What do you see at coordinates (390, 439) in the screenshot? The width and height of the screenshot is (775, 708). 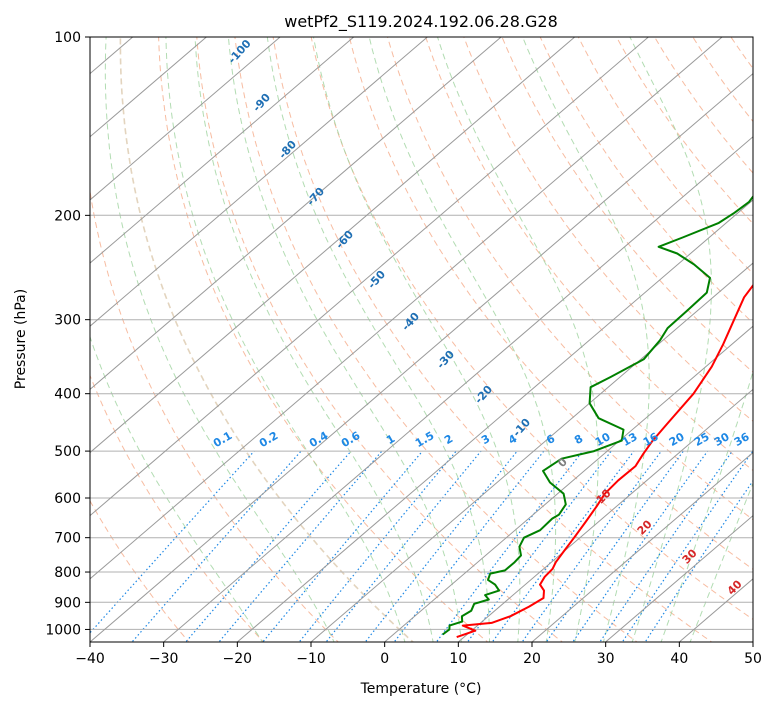 I see `mixing-ratio-label: 1` at bounding box center [390, 439].